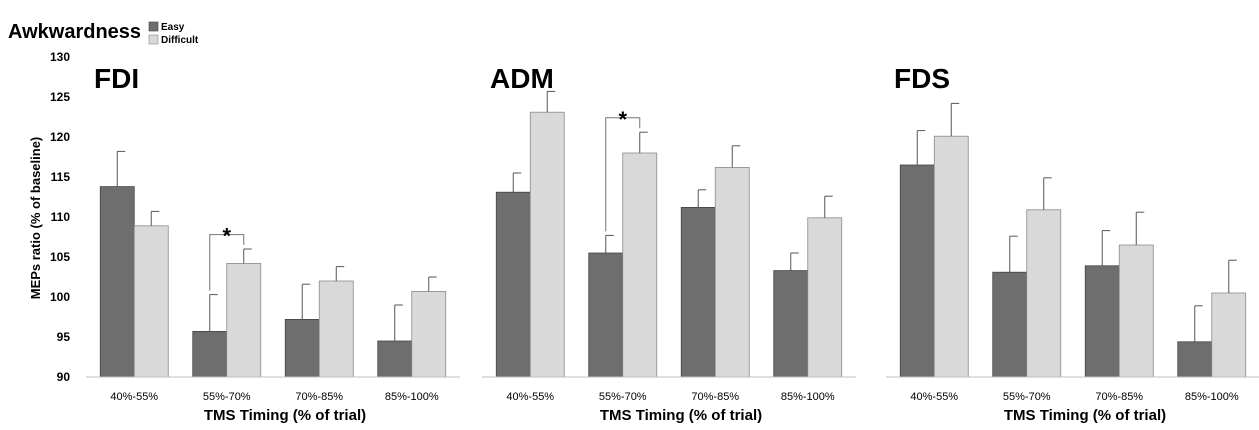 This screenshot has height=430, width=1259. I want to click on y-tick-label: 125, so click(60, 97).